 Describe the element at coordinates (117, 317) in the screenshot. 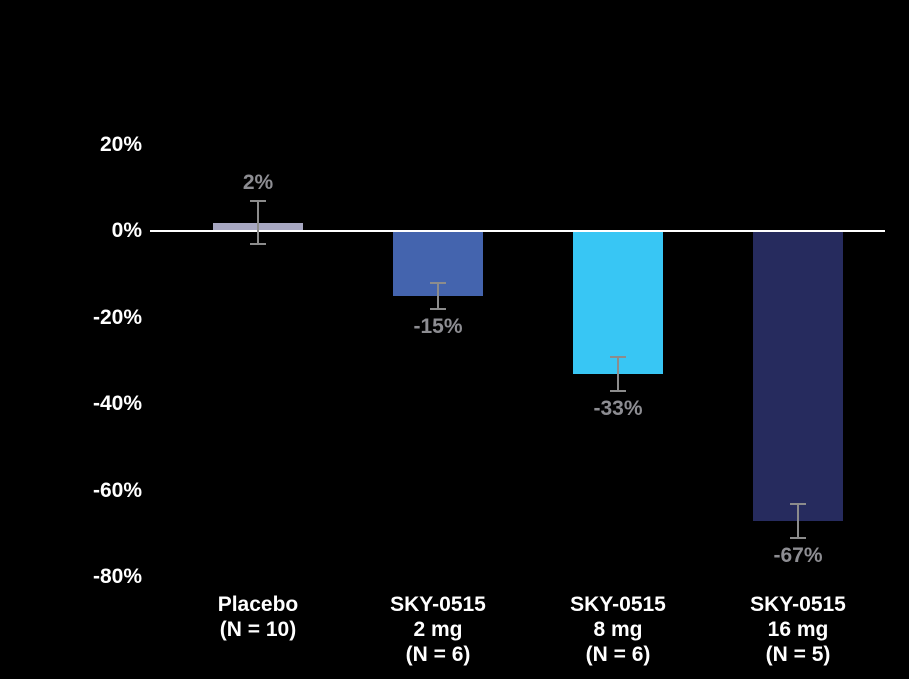

I see `y-tick-label: -20%` at that location.